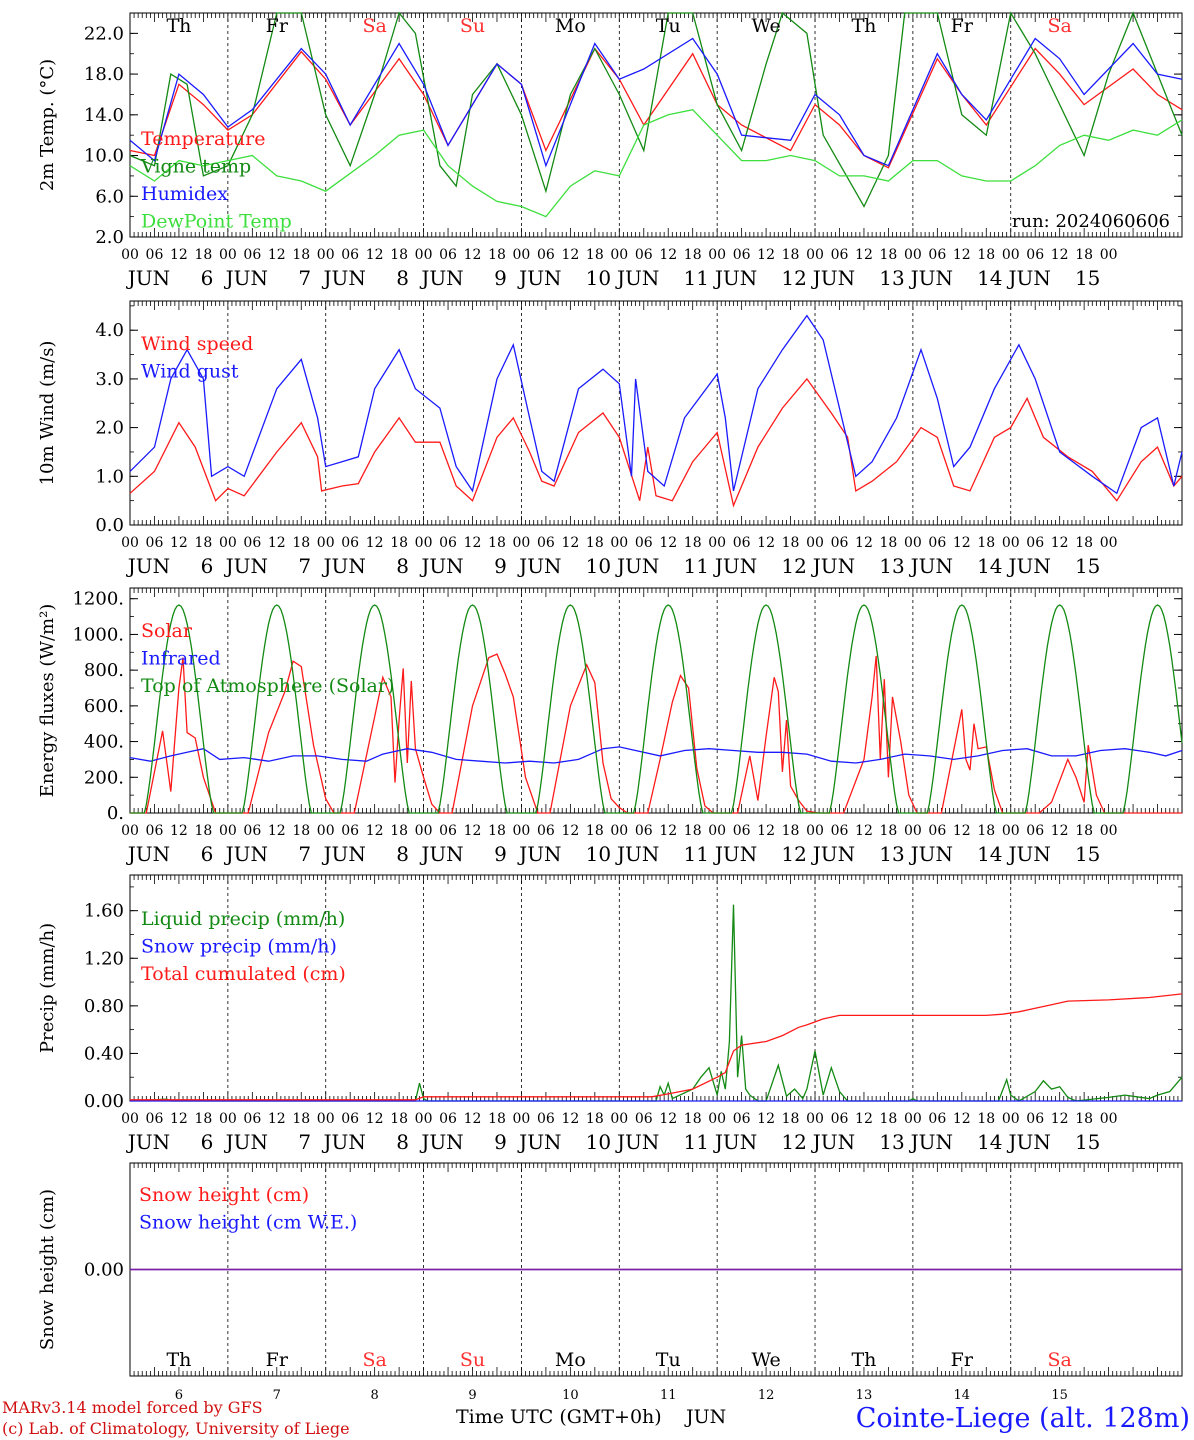  What do you see at coordinates (668, 26) in the screenshot?
I see `weekday-label: Tu` at bounding box center [668, 26].